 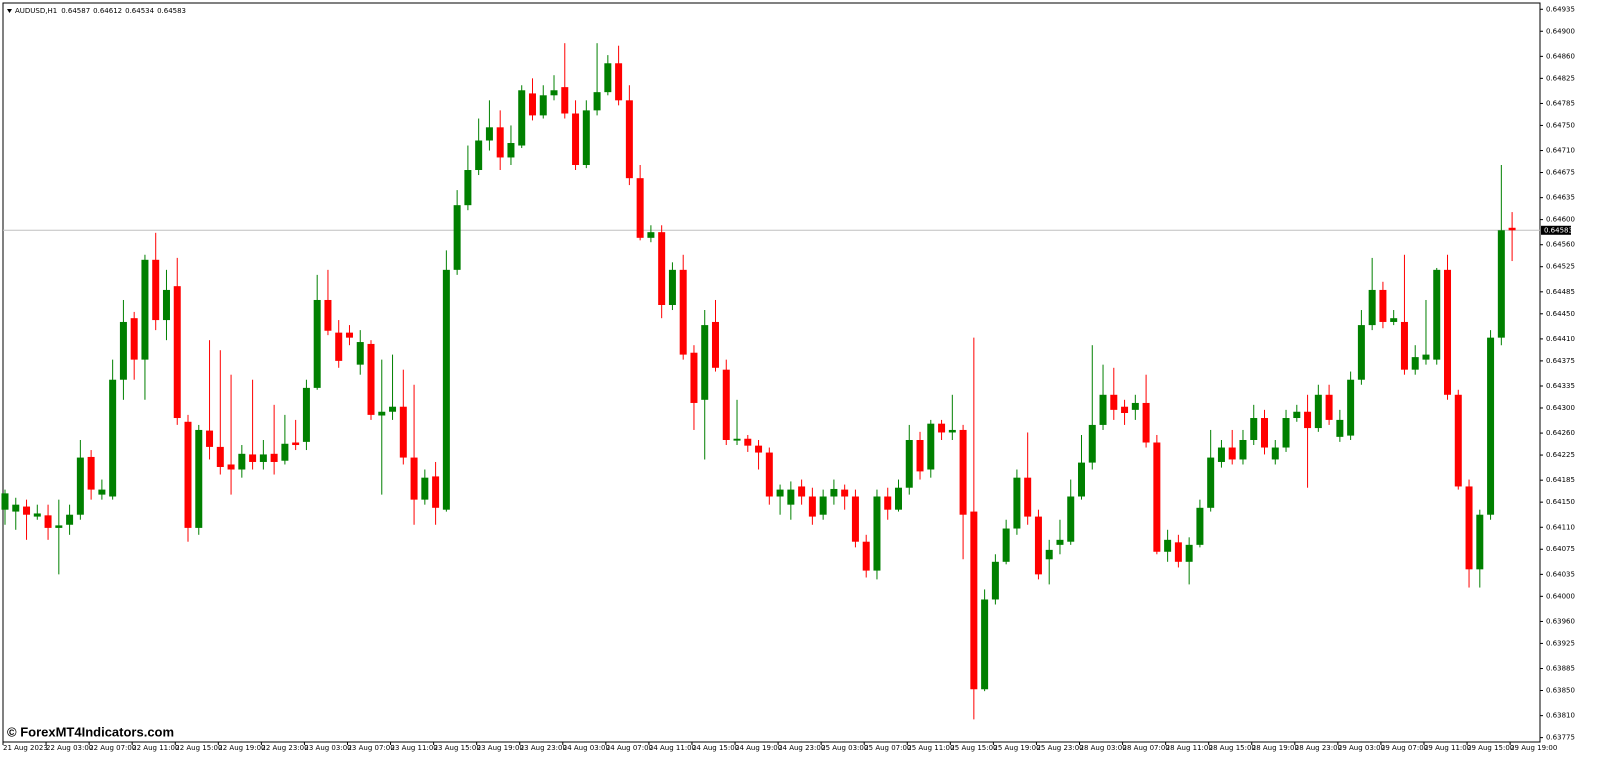 What do you see at coordinates (1560, 643) in the screenshot?
I see `y-tick-label: 0.63925` at bounding box center [1560, 643].